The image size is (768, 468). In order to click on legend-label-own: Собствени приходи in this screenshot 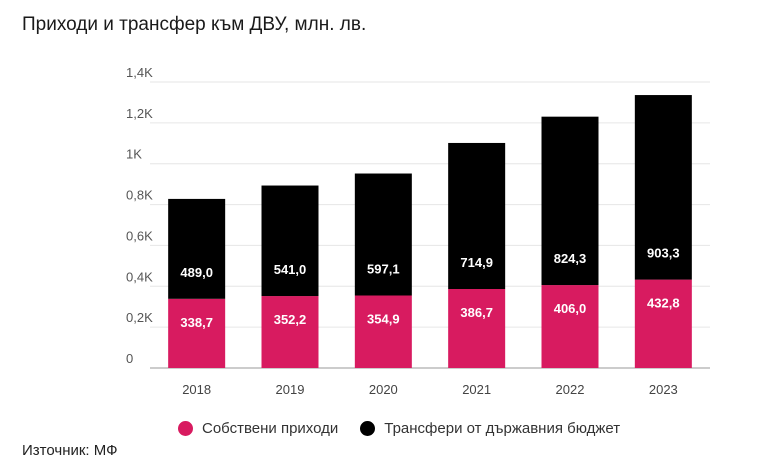, I will do `click(270, 428)`.